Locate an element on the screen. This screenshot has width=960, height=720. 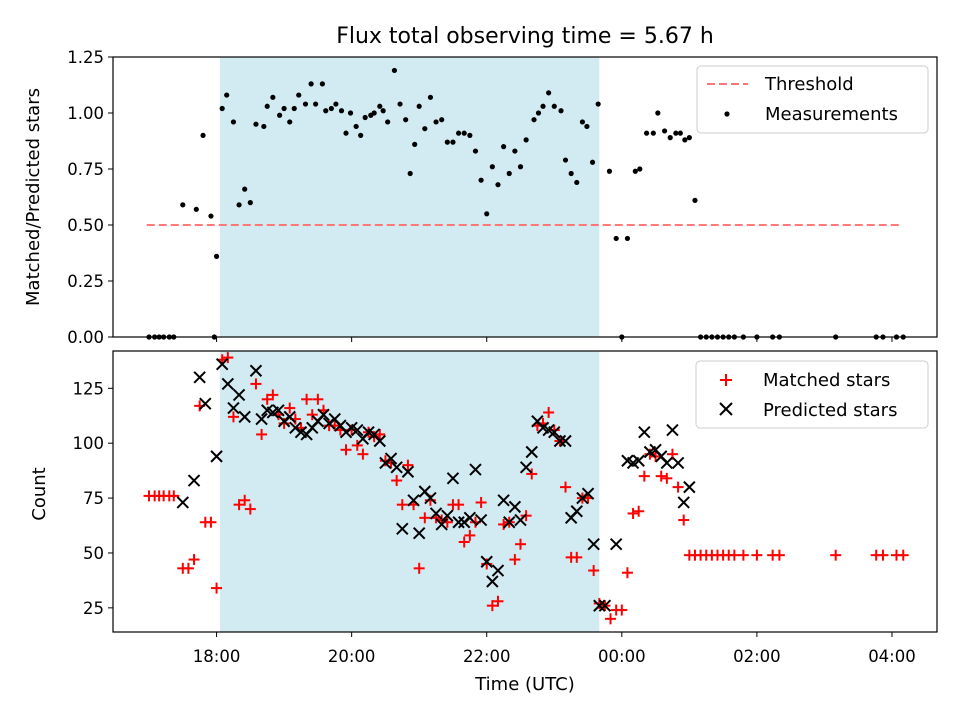
top-y-tick-label: 0.75 is located at coordinates (85, 169).